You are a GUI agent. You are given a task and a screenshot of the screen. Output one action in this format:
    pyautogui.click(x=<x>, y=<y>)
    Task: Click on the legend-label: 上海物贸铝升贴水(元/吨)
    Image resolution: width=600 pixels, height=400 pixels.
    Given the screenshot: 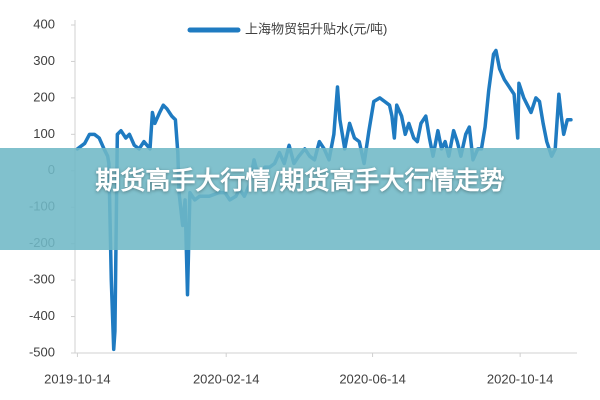 What is the action you would take?
    pyautogui.click(x=316, y=28)
    